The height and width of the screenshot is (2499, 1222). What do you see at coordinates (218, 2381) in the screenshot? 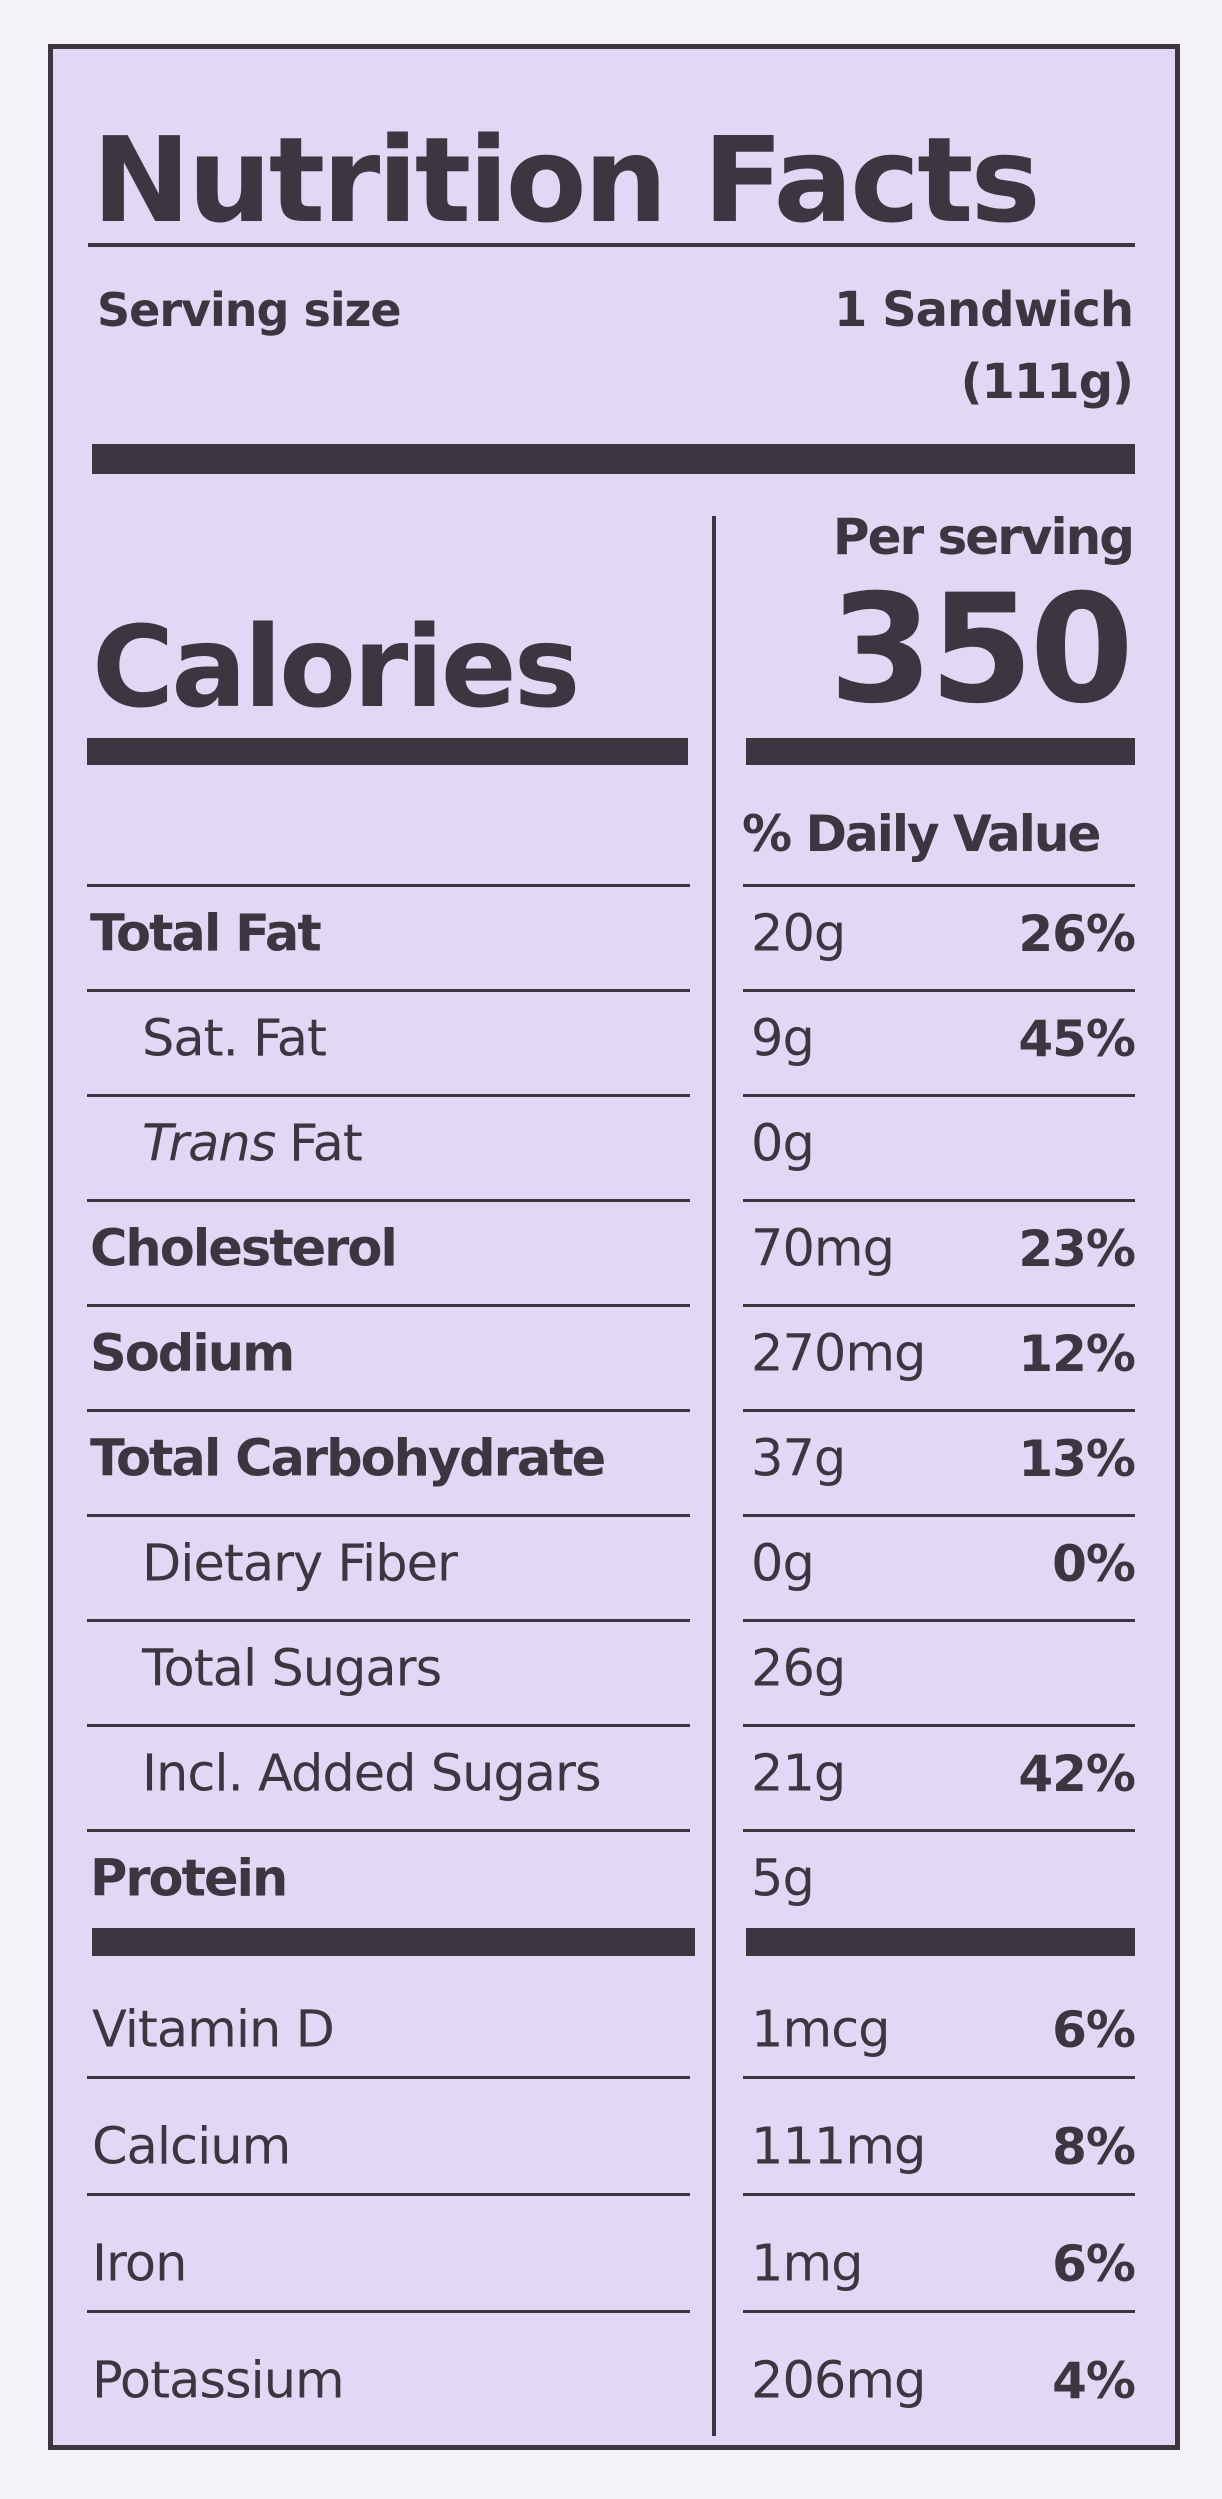
I see `vitamin-name: Potassium` at bounding box center [218, 2381].